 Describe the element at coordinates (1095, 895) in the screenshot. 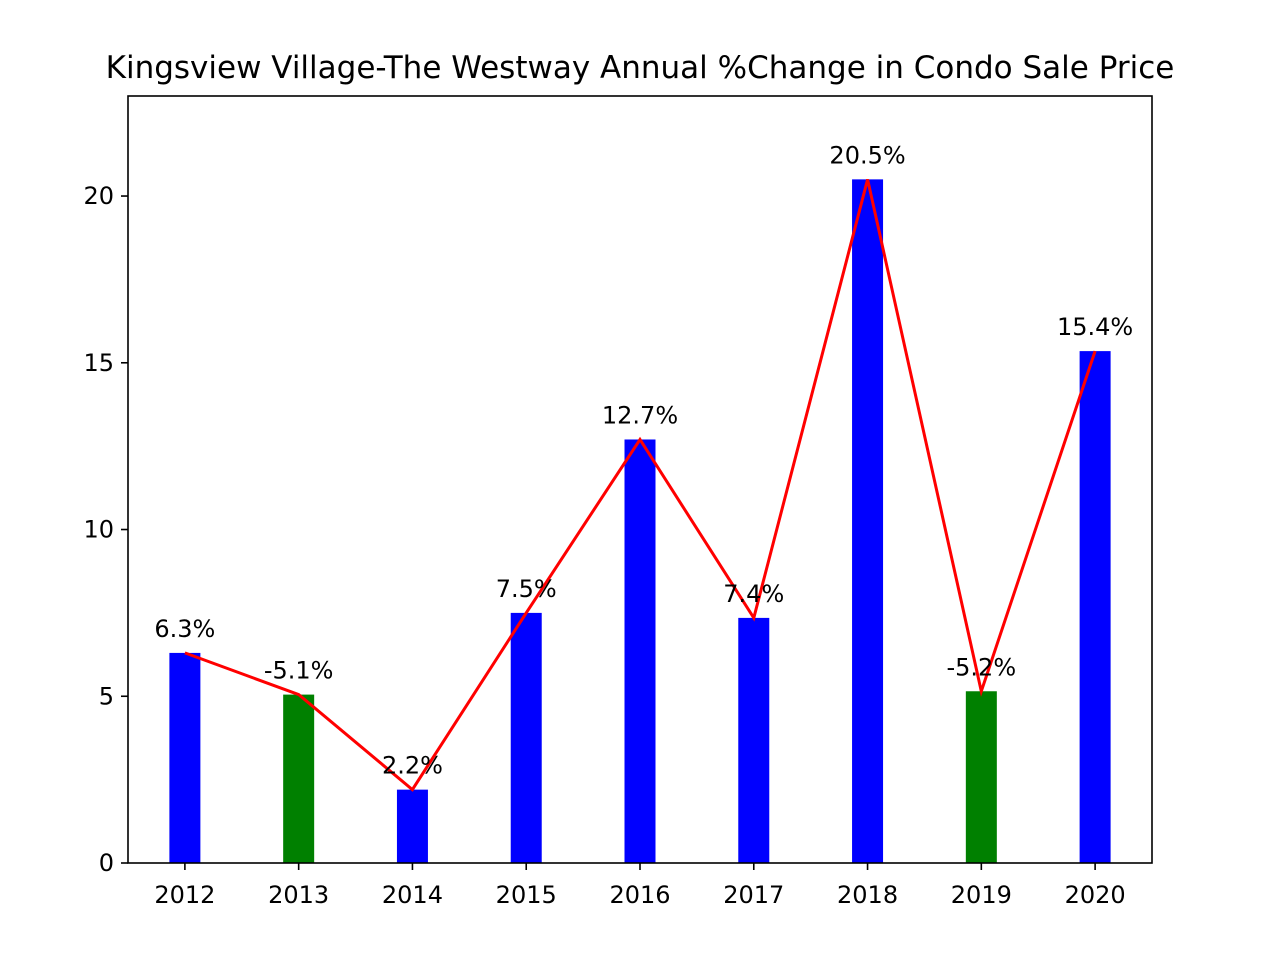

I see `x-tick-label-2020: 2020` at that location.